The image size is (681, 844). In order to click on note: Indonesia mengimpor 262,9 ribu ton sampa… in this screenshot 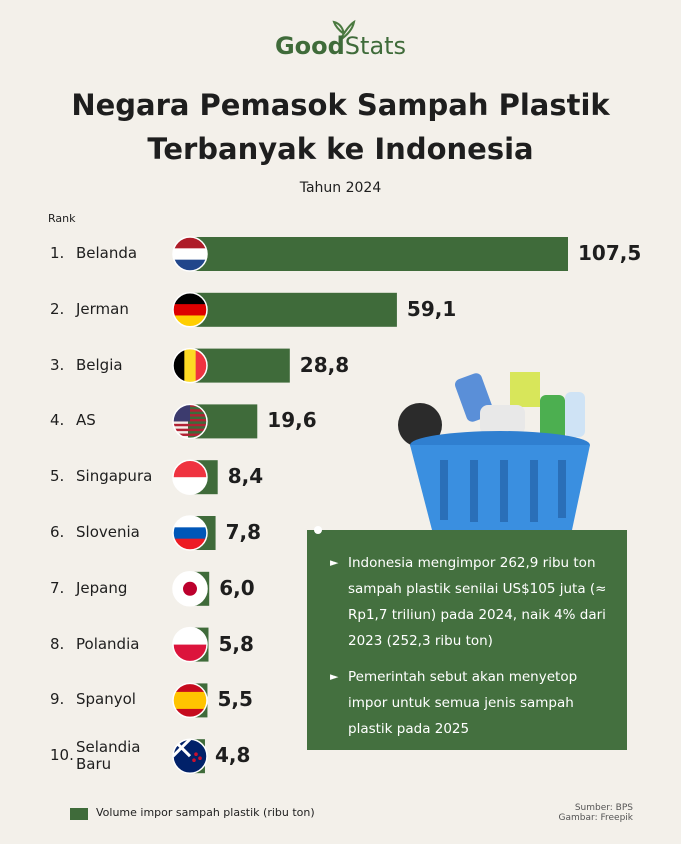, I will do `click(470, 602)`.